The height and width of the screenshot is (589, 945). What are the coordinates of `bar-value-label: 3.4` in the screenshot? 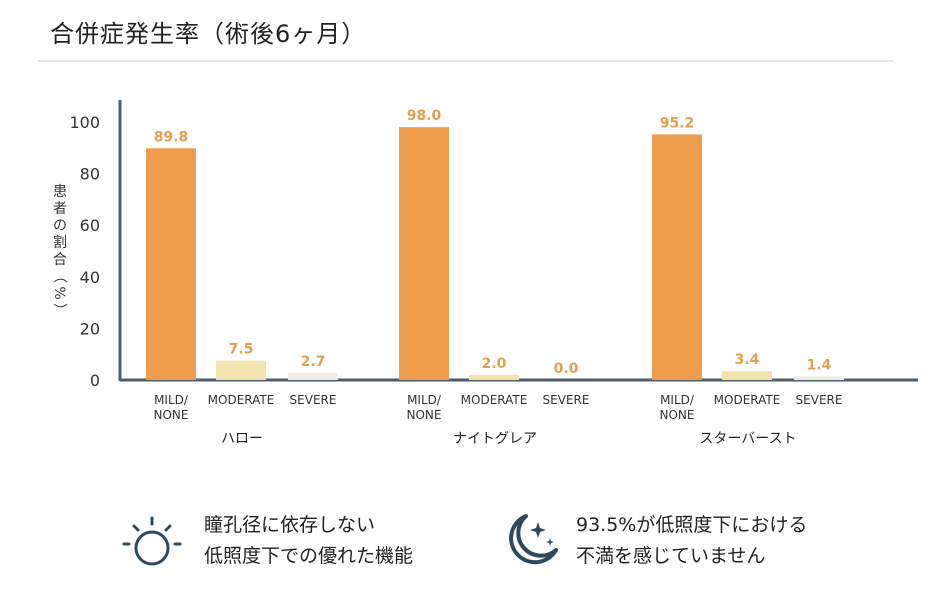 It's located at (747, 360).